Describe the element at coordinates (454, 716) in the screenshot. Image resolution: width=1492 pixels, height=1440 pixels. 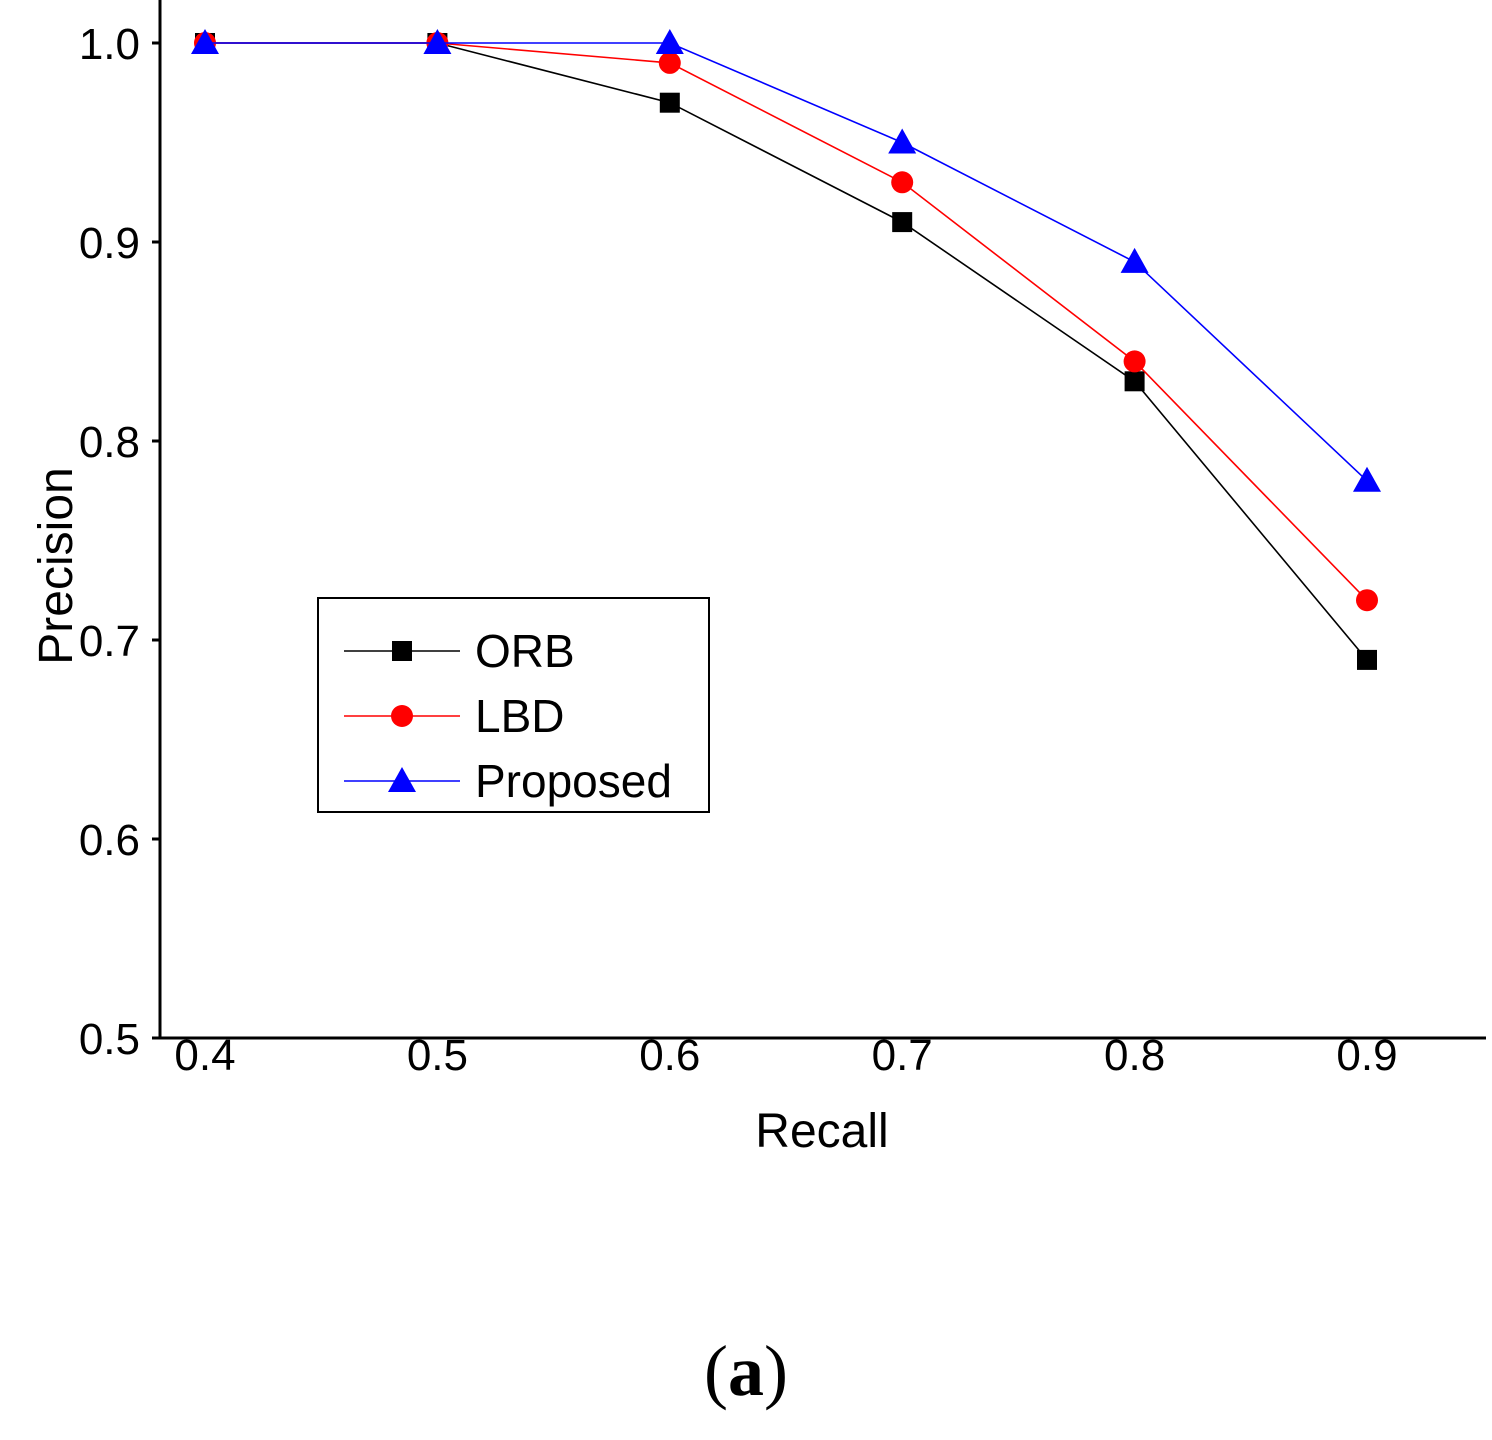
I see `legend-item-lbd: LBD` at that location.